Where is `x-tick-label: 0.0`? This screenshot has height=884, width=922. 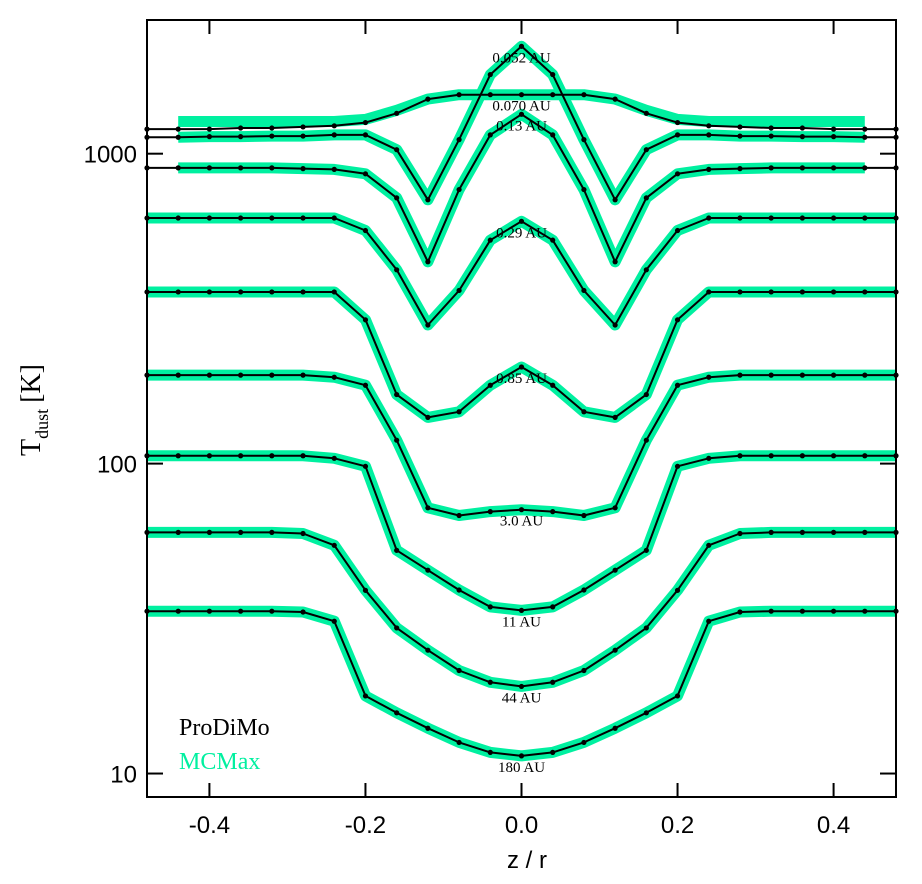
x-tick-label: 0.0 is located at coordinates (521, 825).